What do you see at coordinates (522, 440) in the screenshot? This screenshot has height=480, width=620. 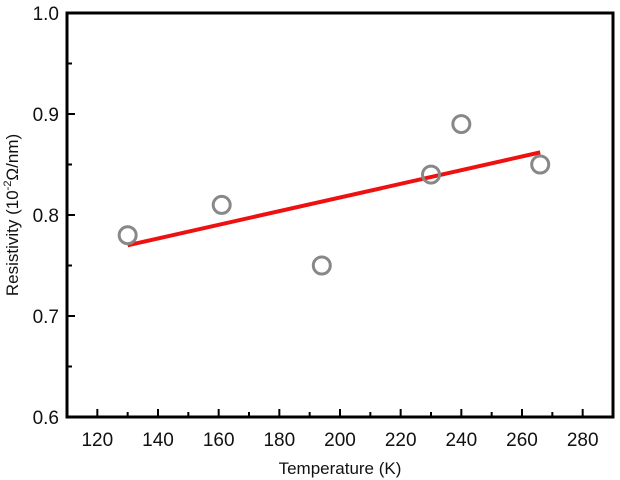 I see `x-tick-label: 260` at bounding box center [522, 440].